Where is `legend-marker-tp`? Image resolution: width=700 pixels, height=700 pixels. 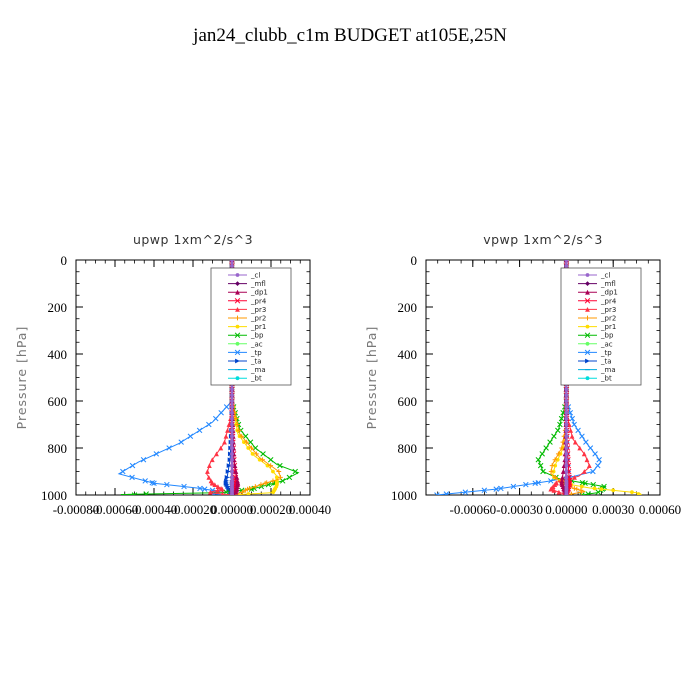
legend-marker-tp is located at coordinates (587, 352).